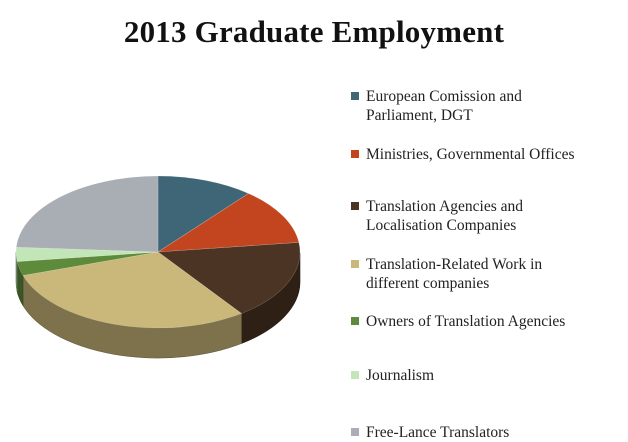 This screenshot has height=442, width=628. I want to click on legend-label: Ministries, Governmental Offices, so click(497, 154).